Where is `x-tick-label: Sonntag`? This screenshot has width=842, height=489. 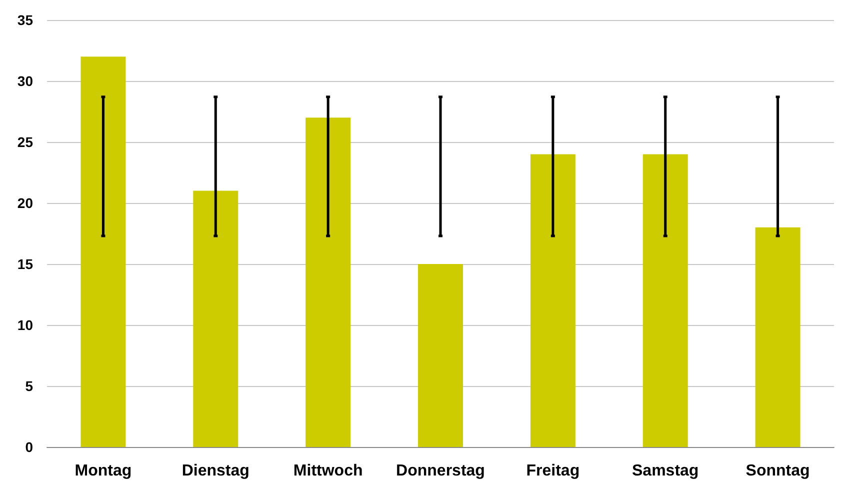
x-tick-label: Sonntag is located at coordinates (778, 471).